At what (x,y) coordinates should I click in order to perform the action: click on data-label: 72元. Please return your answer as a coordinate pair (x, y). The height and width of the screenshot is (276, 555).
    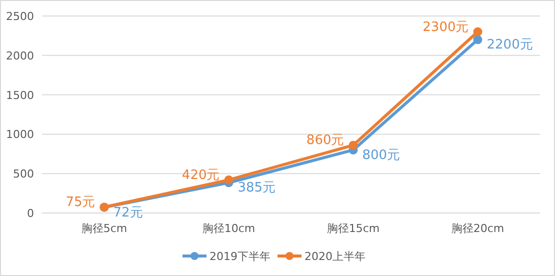
    Looking at the image, I should click on (128, 212).